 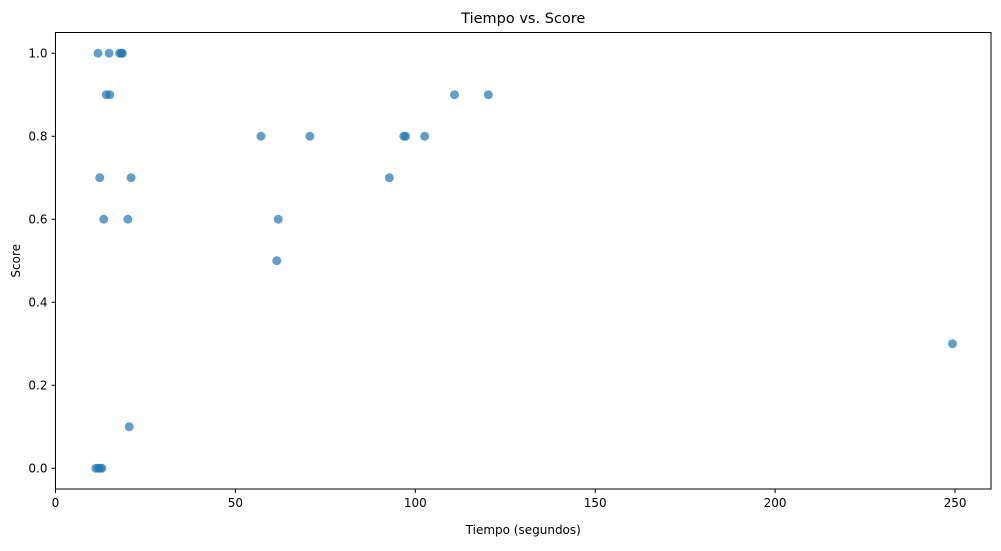 What do you see at coordinates (37, 468) in the screenshot?
I see `y-tick-label: 0.0` at bounding box center [37, 468].